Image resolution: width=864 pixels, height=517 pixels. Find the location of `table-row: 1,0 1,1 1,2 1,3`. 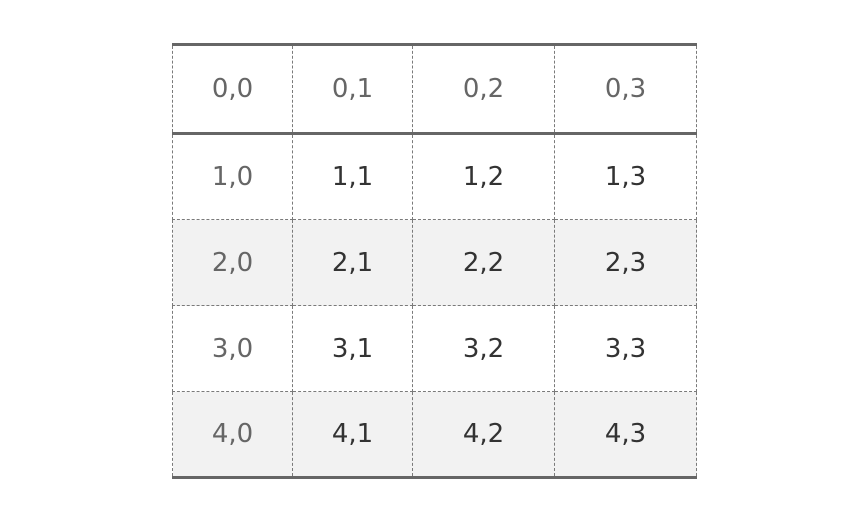

table-row: 1,0 1,1 1,2 1,3 is located at coordinates (434, 176).